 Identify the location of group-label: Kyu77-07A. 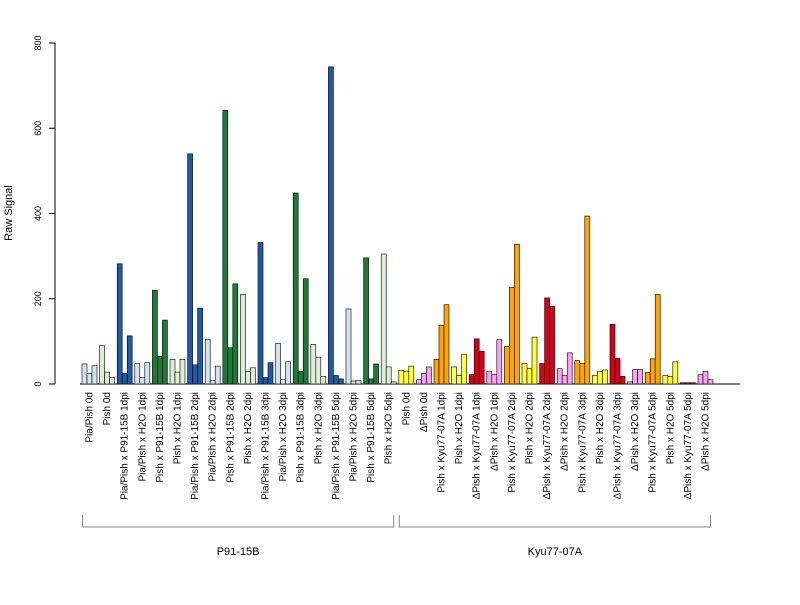
(555, 552).